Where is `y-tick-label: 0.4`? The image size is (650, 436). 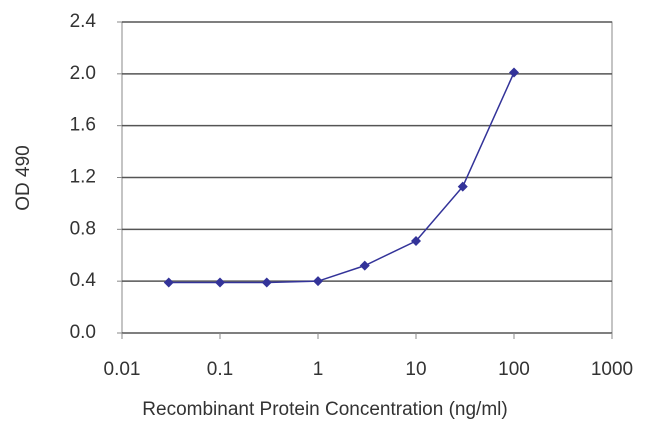 y-tick-label: 0.4 is located at coordinates (83, 280).